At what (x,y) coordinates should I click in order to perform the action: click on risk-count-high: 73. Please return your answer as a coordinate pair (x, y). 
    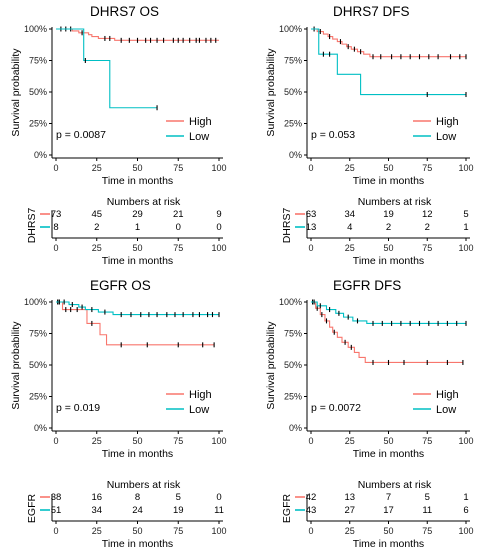
    Looking at the image, I should click on (56, 214).